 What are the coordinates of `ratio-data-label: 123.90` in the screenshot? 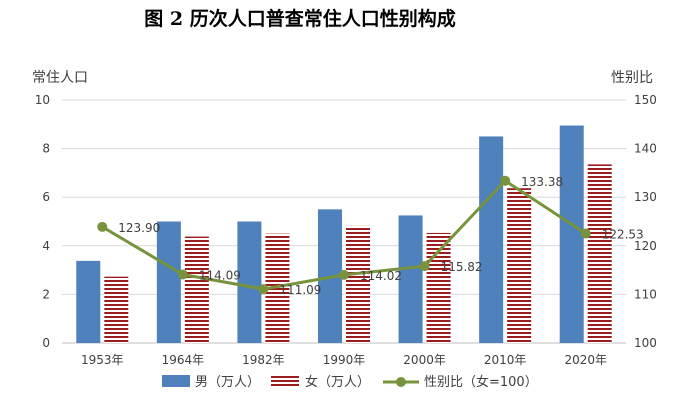 It's located at (139, 228).